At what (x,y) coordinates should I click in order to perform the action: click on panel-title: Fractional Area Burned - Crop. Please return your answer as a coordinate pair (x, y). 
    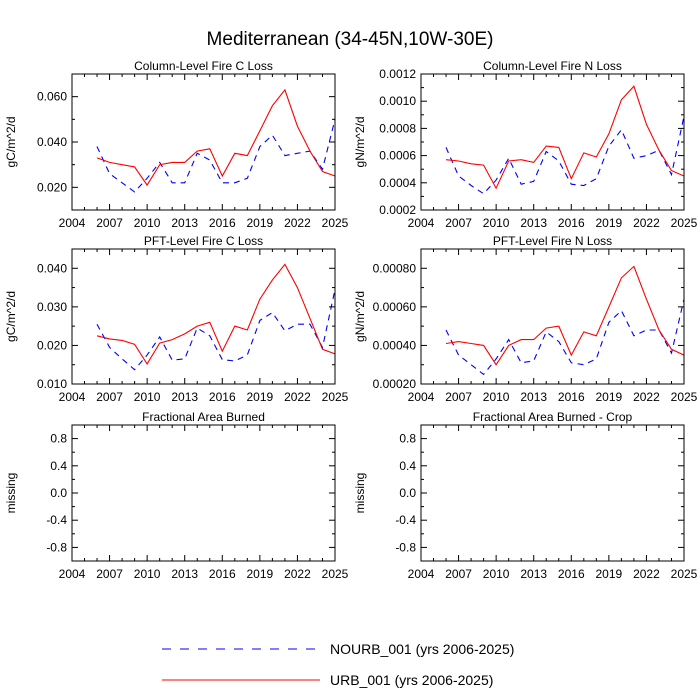
    Looking at the image, I should click on (553, 417).